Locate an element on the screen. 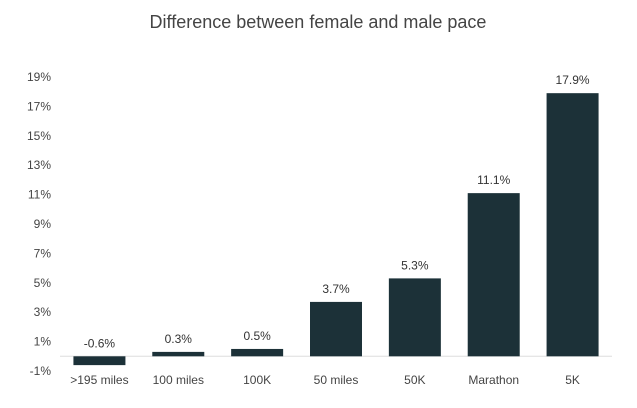  y-tick-label: 5% is located at coordinates (43, 283).